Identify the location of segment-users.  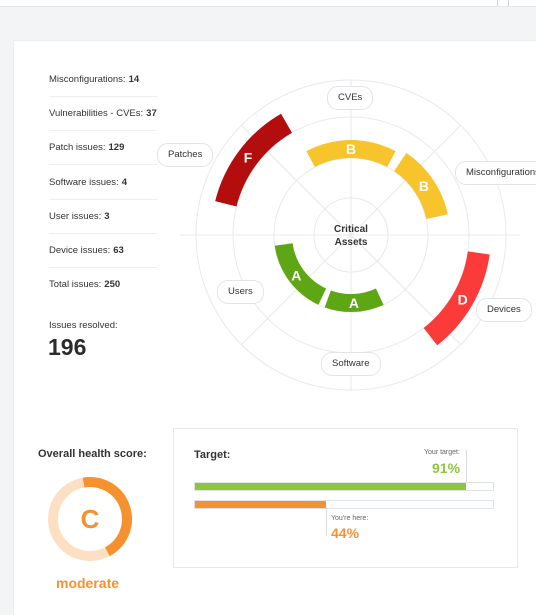
(300, 274).